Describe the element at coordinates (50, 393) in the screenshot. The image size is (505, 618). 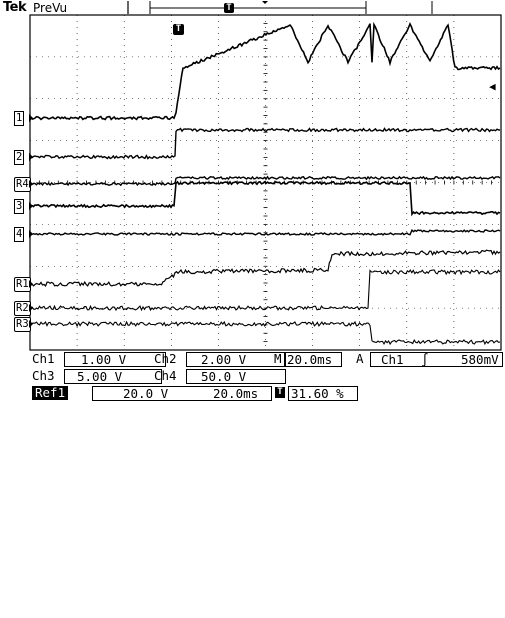
I see `ref1-label: Ref1` at that location.